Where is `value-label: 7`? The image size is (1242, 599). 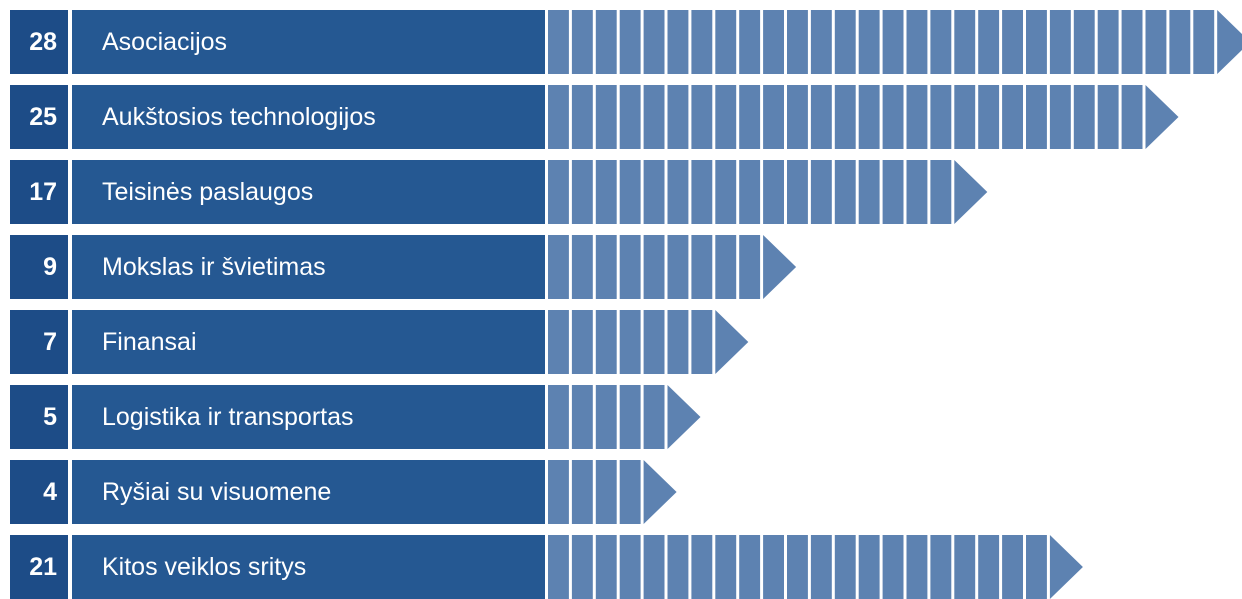
value-label: 7 is located at coordinates (39, 342).